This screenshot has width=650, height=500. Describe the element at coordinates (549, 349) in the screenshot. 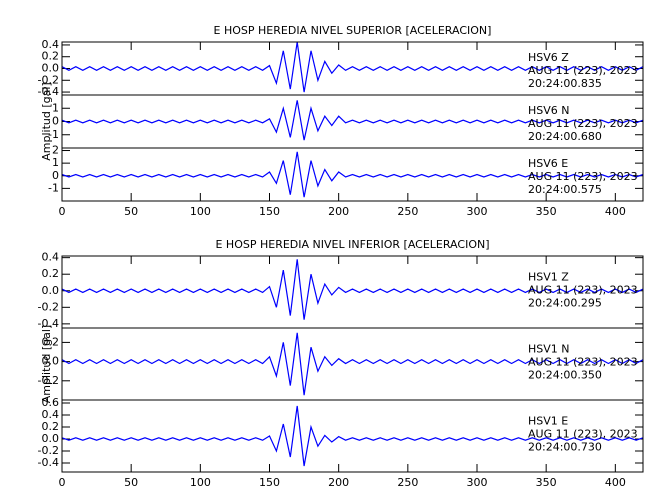

I see `trace-label: HSV1 N` at that location.